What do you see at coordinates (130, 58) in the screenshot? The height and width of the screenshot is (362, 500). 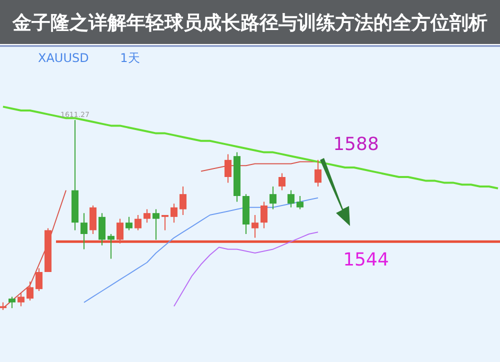 I see `text: 1天` at bounding box center [130, 58].